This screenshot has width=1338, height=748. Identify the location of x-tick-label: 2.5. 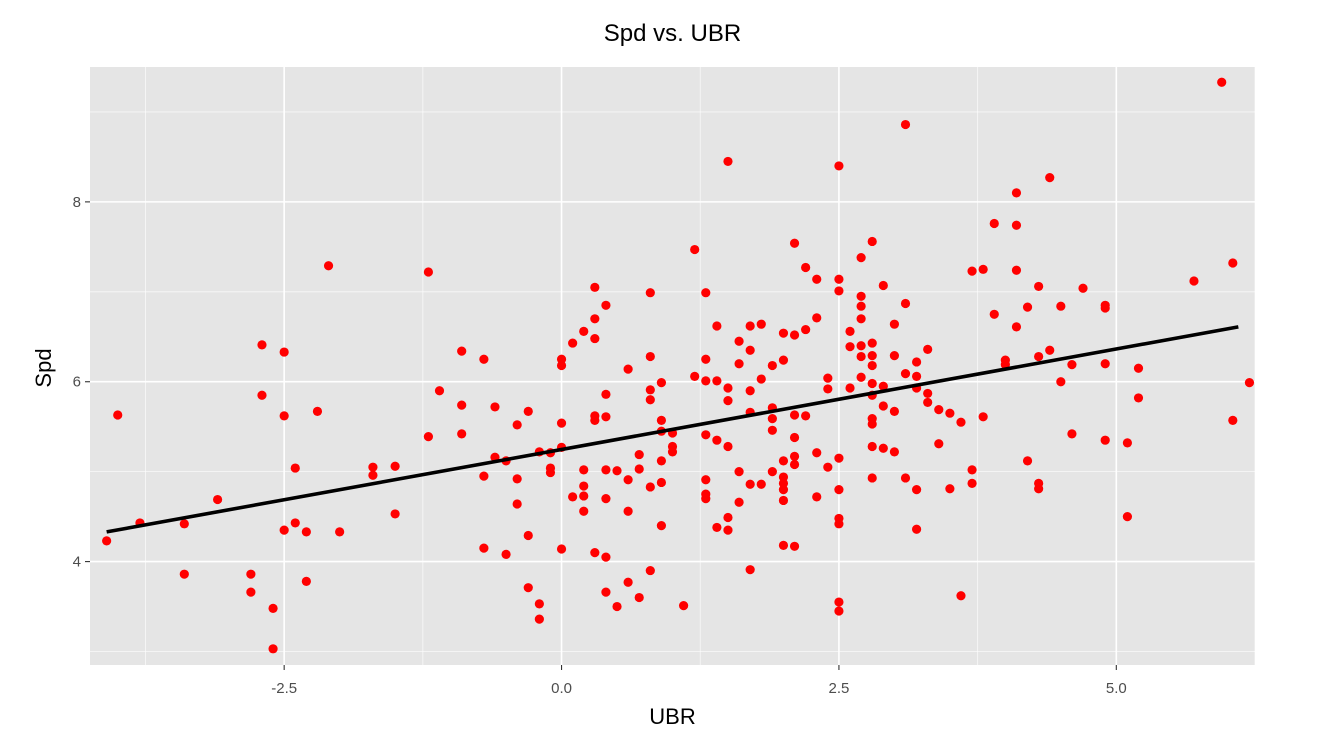
(838, 688).